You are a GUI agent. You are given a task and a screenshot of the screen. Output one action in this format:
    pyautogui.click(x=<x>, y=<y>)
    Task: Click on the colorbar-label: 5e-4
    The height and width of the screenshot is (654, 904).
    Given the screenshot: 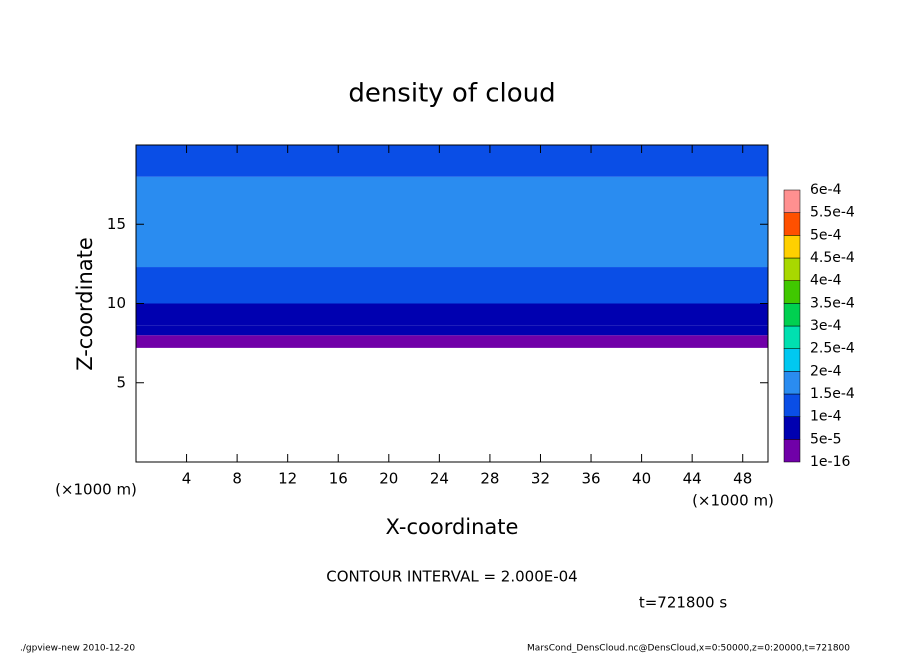 What is the action you would take?
    pyautogui.click(x=826, y=235)
    